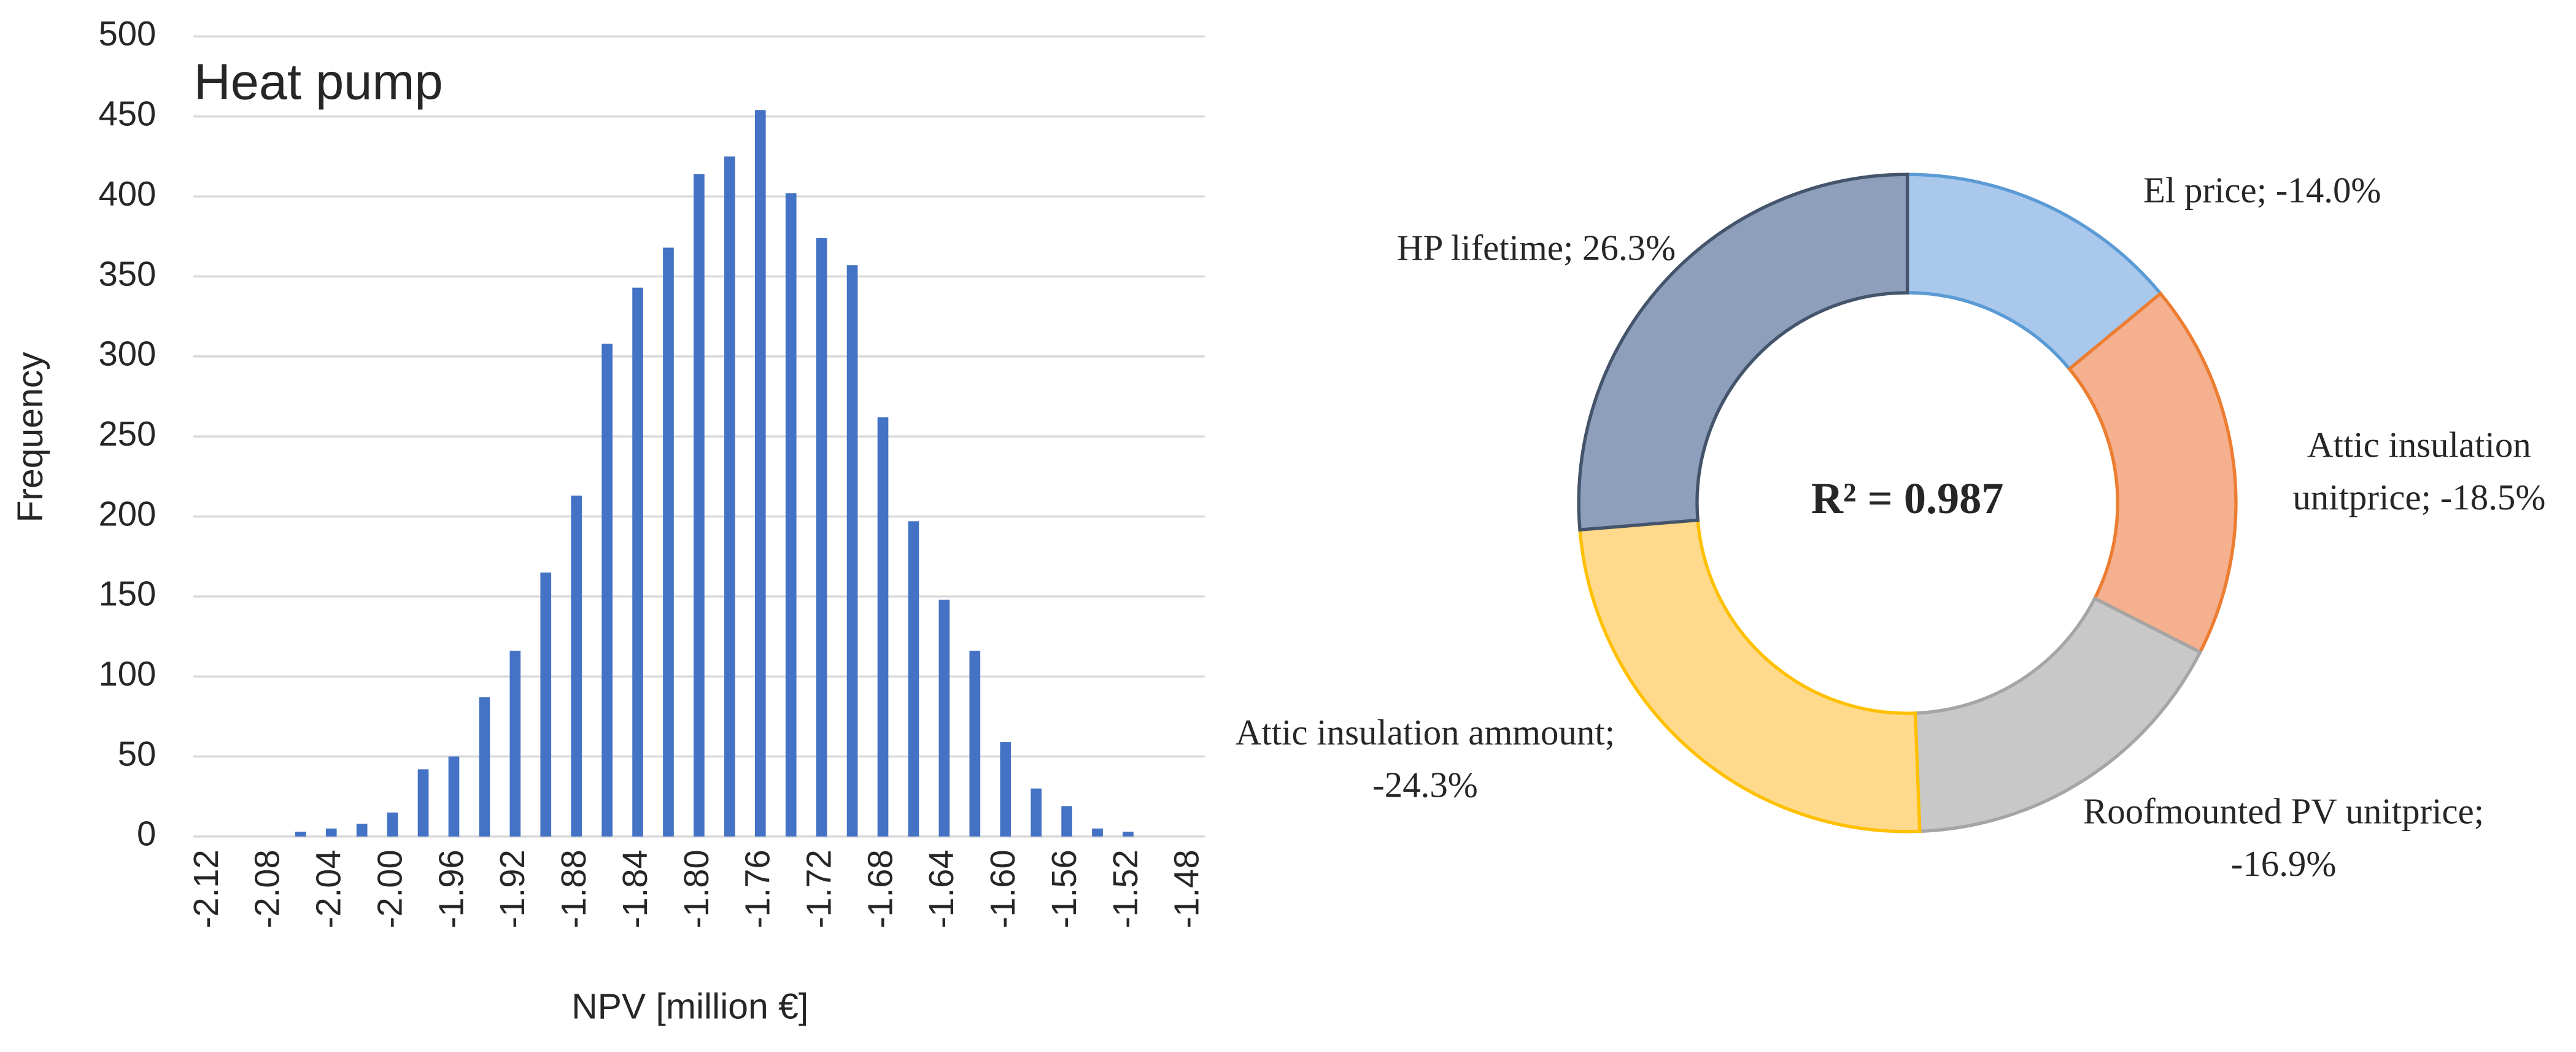  I want to click on y-tick-label: 150, so click(128, 593).